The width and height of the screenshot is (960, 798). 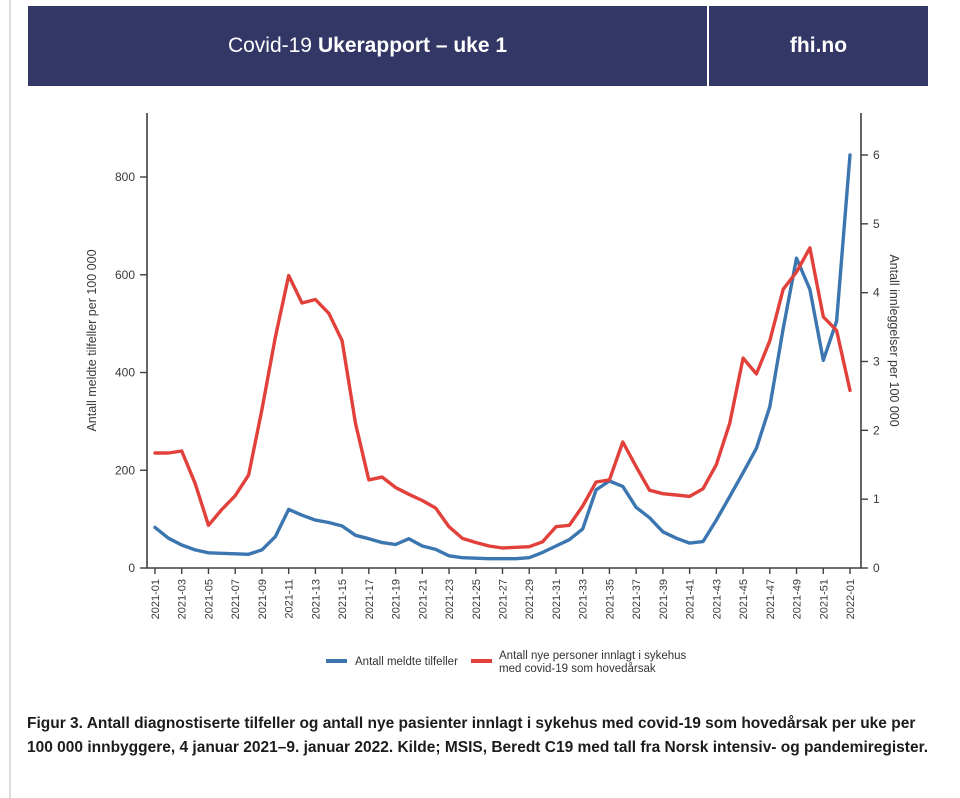 I want to click on report-title-bold: Ukerapport – uke 1, so click(x=412, y=45).